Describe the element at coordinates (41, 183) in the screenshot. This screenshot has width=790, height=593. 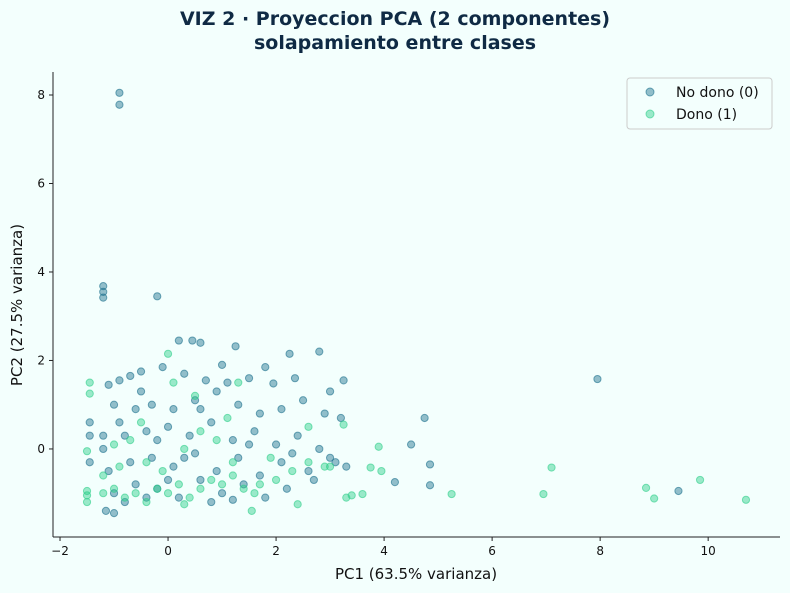
I see `y-tick-label: 6` at that location.